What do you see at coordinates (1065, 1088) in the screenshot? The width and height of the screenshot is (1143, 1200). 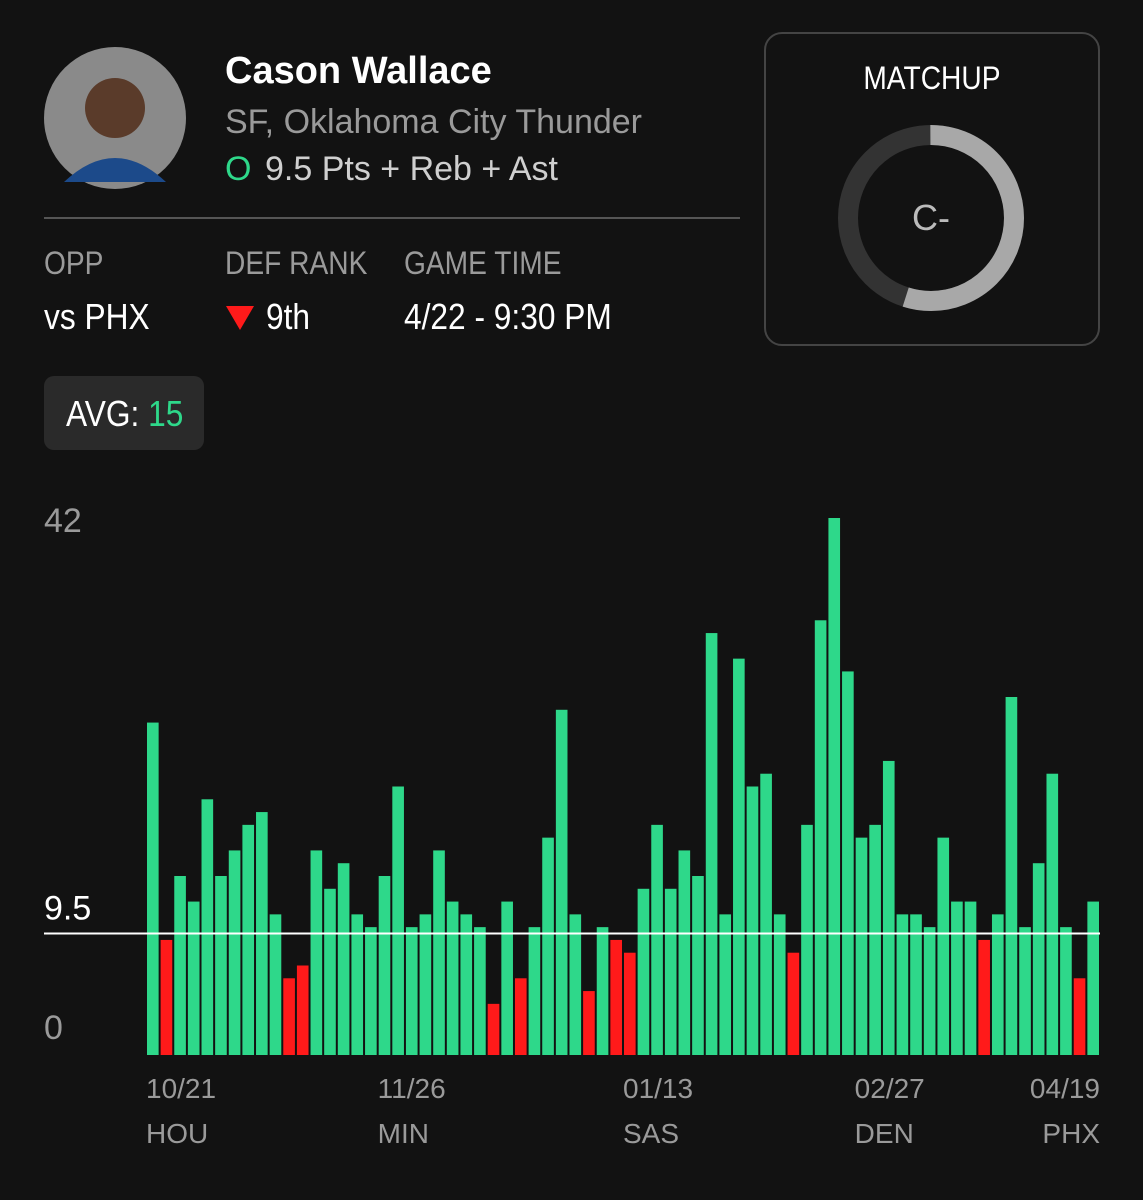 I see `x-tick-label: 04/19` at bounding box center [1065, 1088].